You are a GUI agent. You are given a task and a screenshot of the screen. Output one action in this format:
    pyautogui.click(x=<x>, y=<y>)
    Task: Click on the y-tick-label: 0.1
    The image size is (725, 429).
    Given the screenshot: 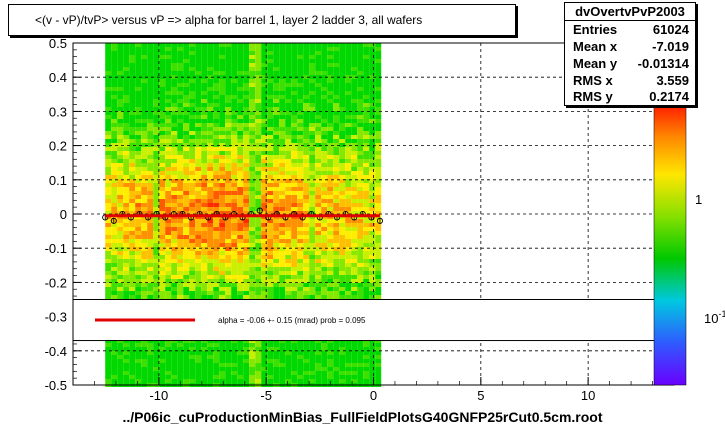 What is the action you would take?
    pyautogui.click(x=58, y=180)
    